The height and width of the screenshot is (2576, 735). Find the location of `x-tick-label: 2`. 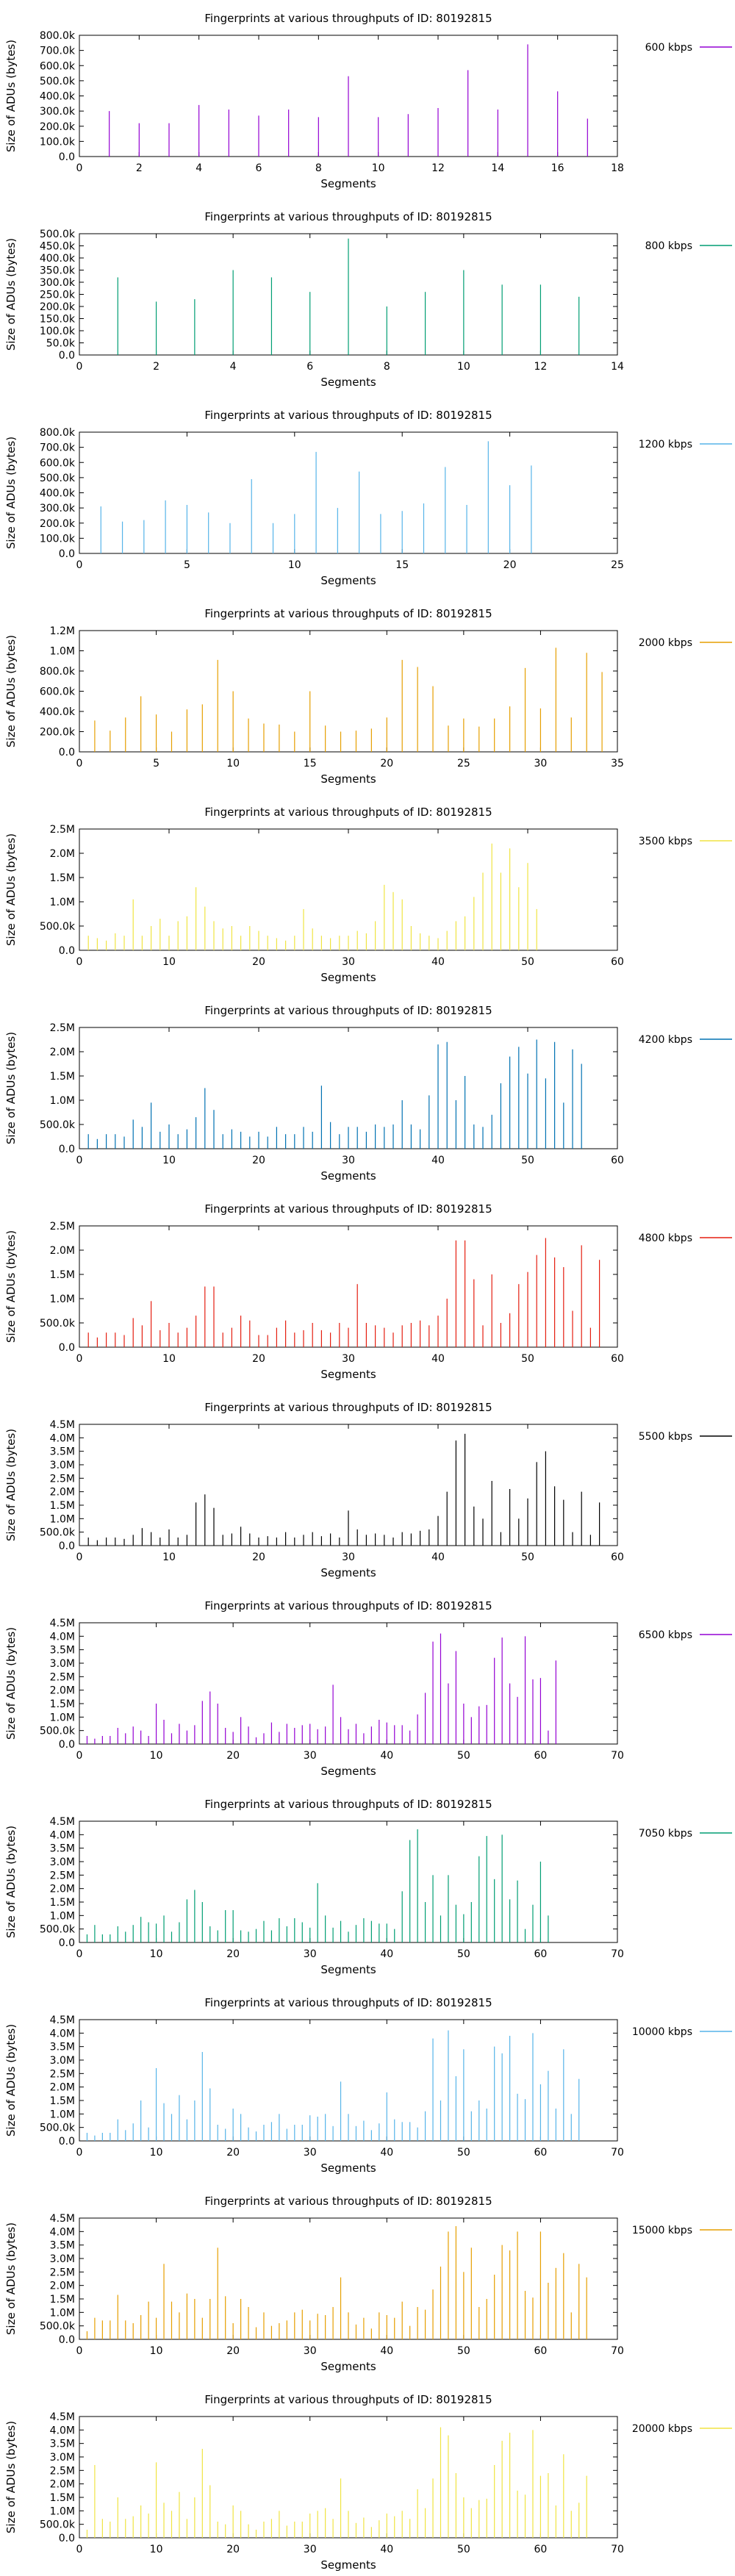

x-tick-label: 2 is located at coordinates (139, 168).